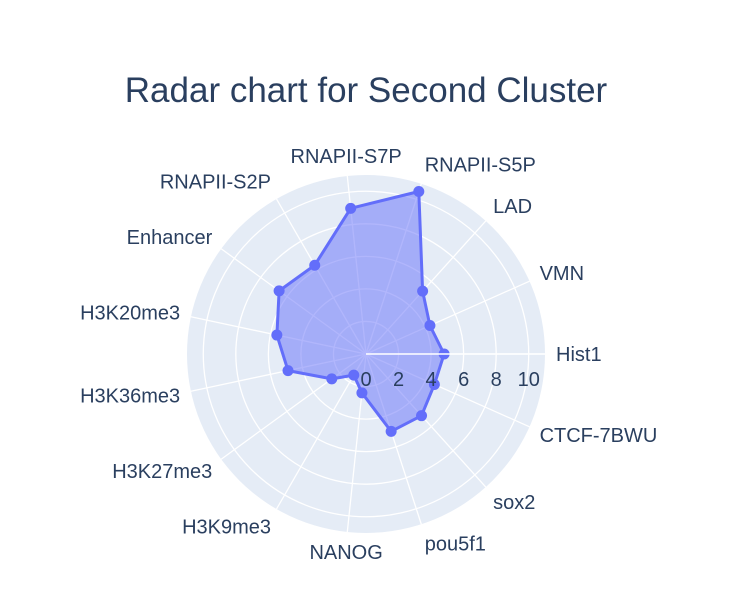 The width and height of the screenshot is (750, 608). What do you see at coordinates (512, 207) in the screenshot?
I see `angular-axis-label: LAD` at bounding box center [512, 207].